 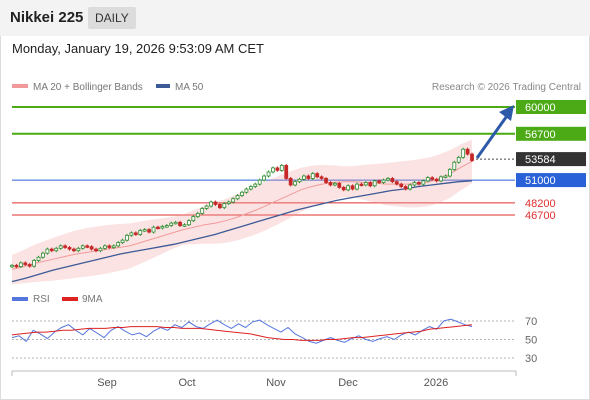 What do you see at coordinates (531, 341) in the screenshot?
I see `rsi-tick-label: 50` at bounding box center [531, 341].